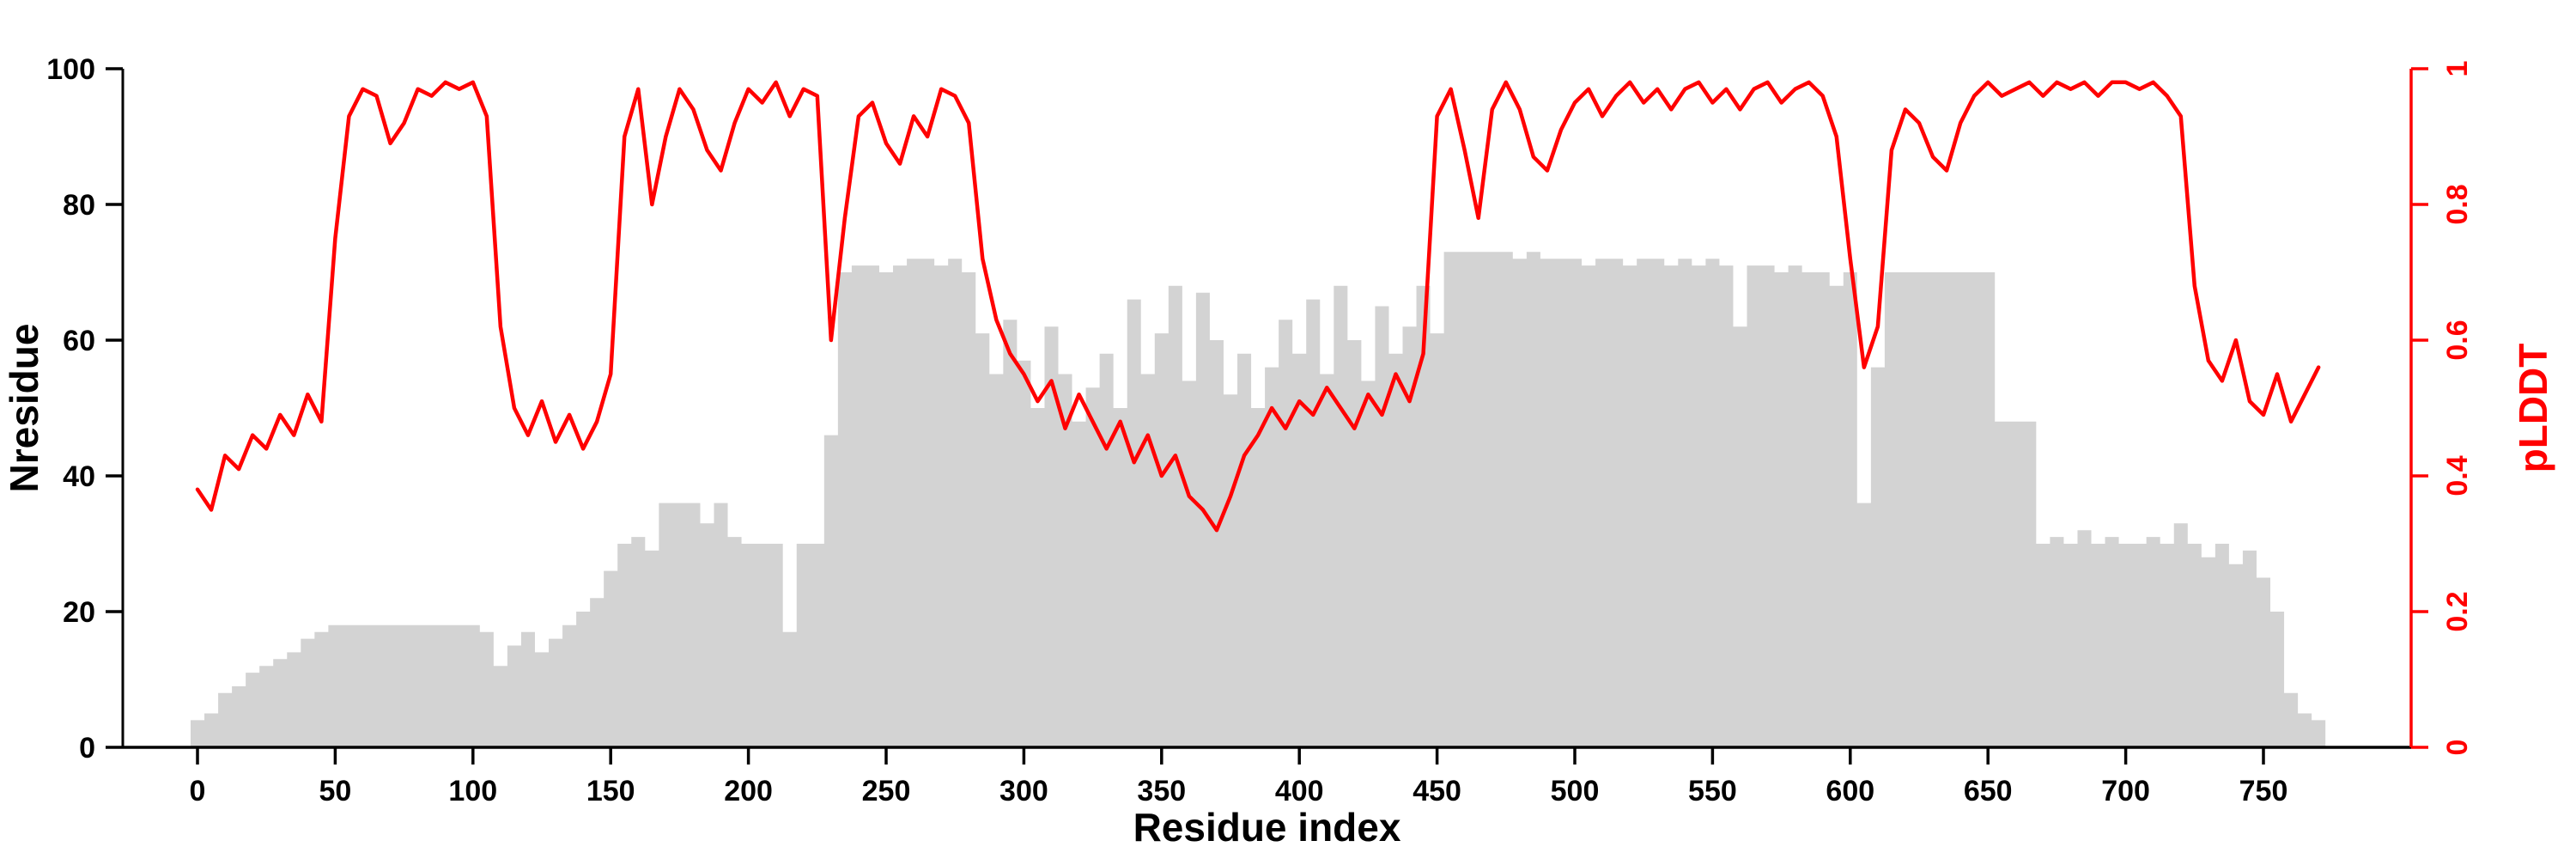 This screenshot has height=859, width=2576. What do you see at coordinates (1989, 791) in the screenshot?
I see `x-tick-label: 650` at bounding box center [1989, 791].